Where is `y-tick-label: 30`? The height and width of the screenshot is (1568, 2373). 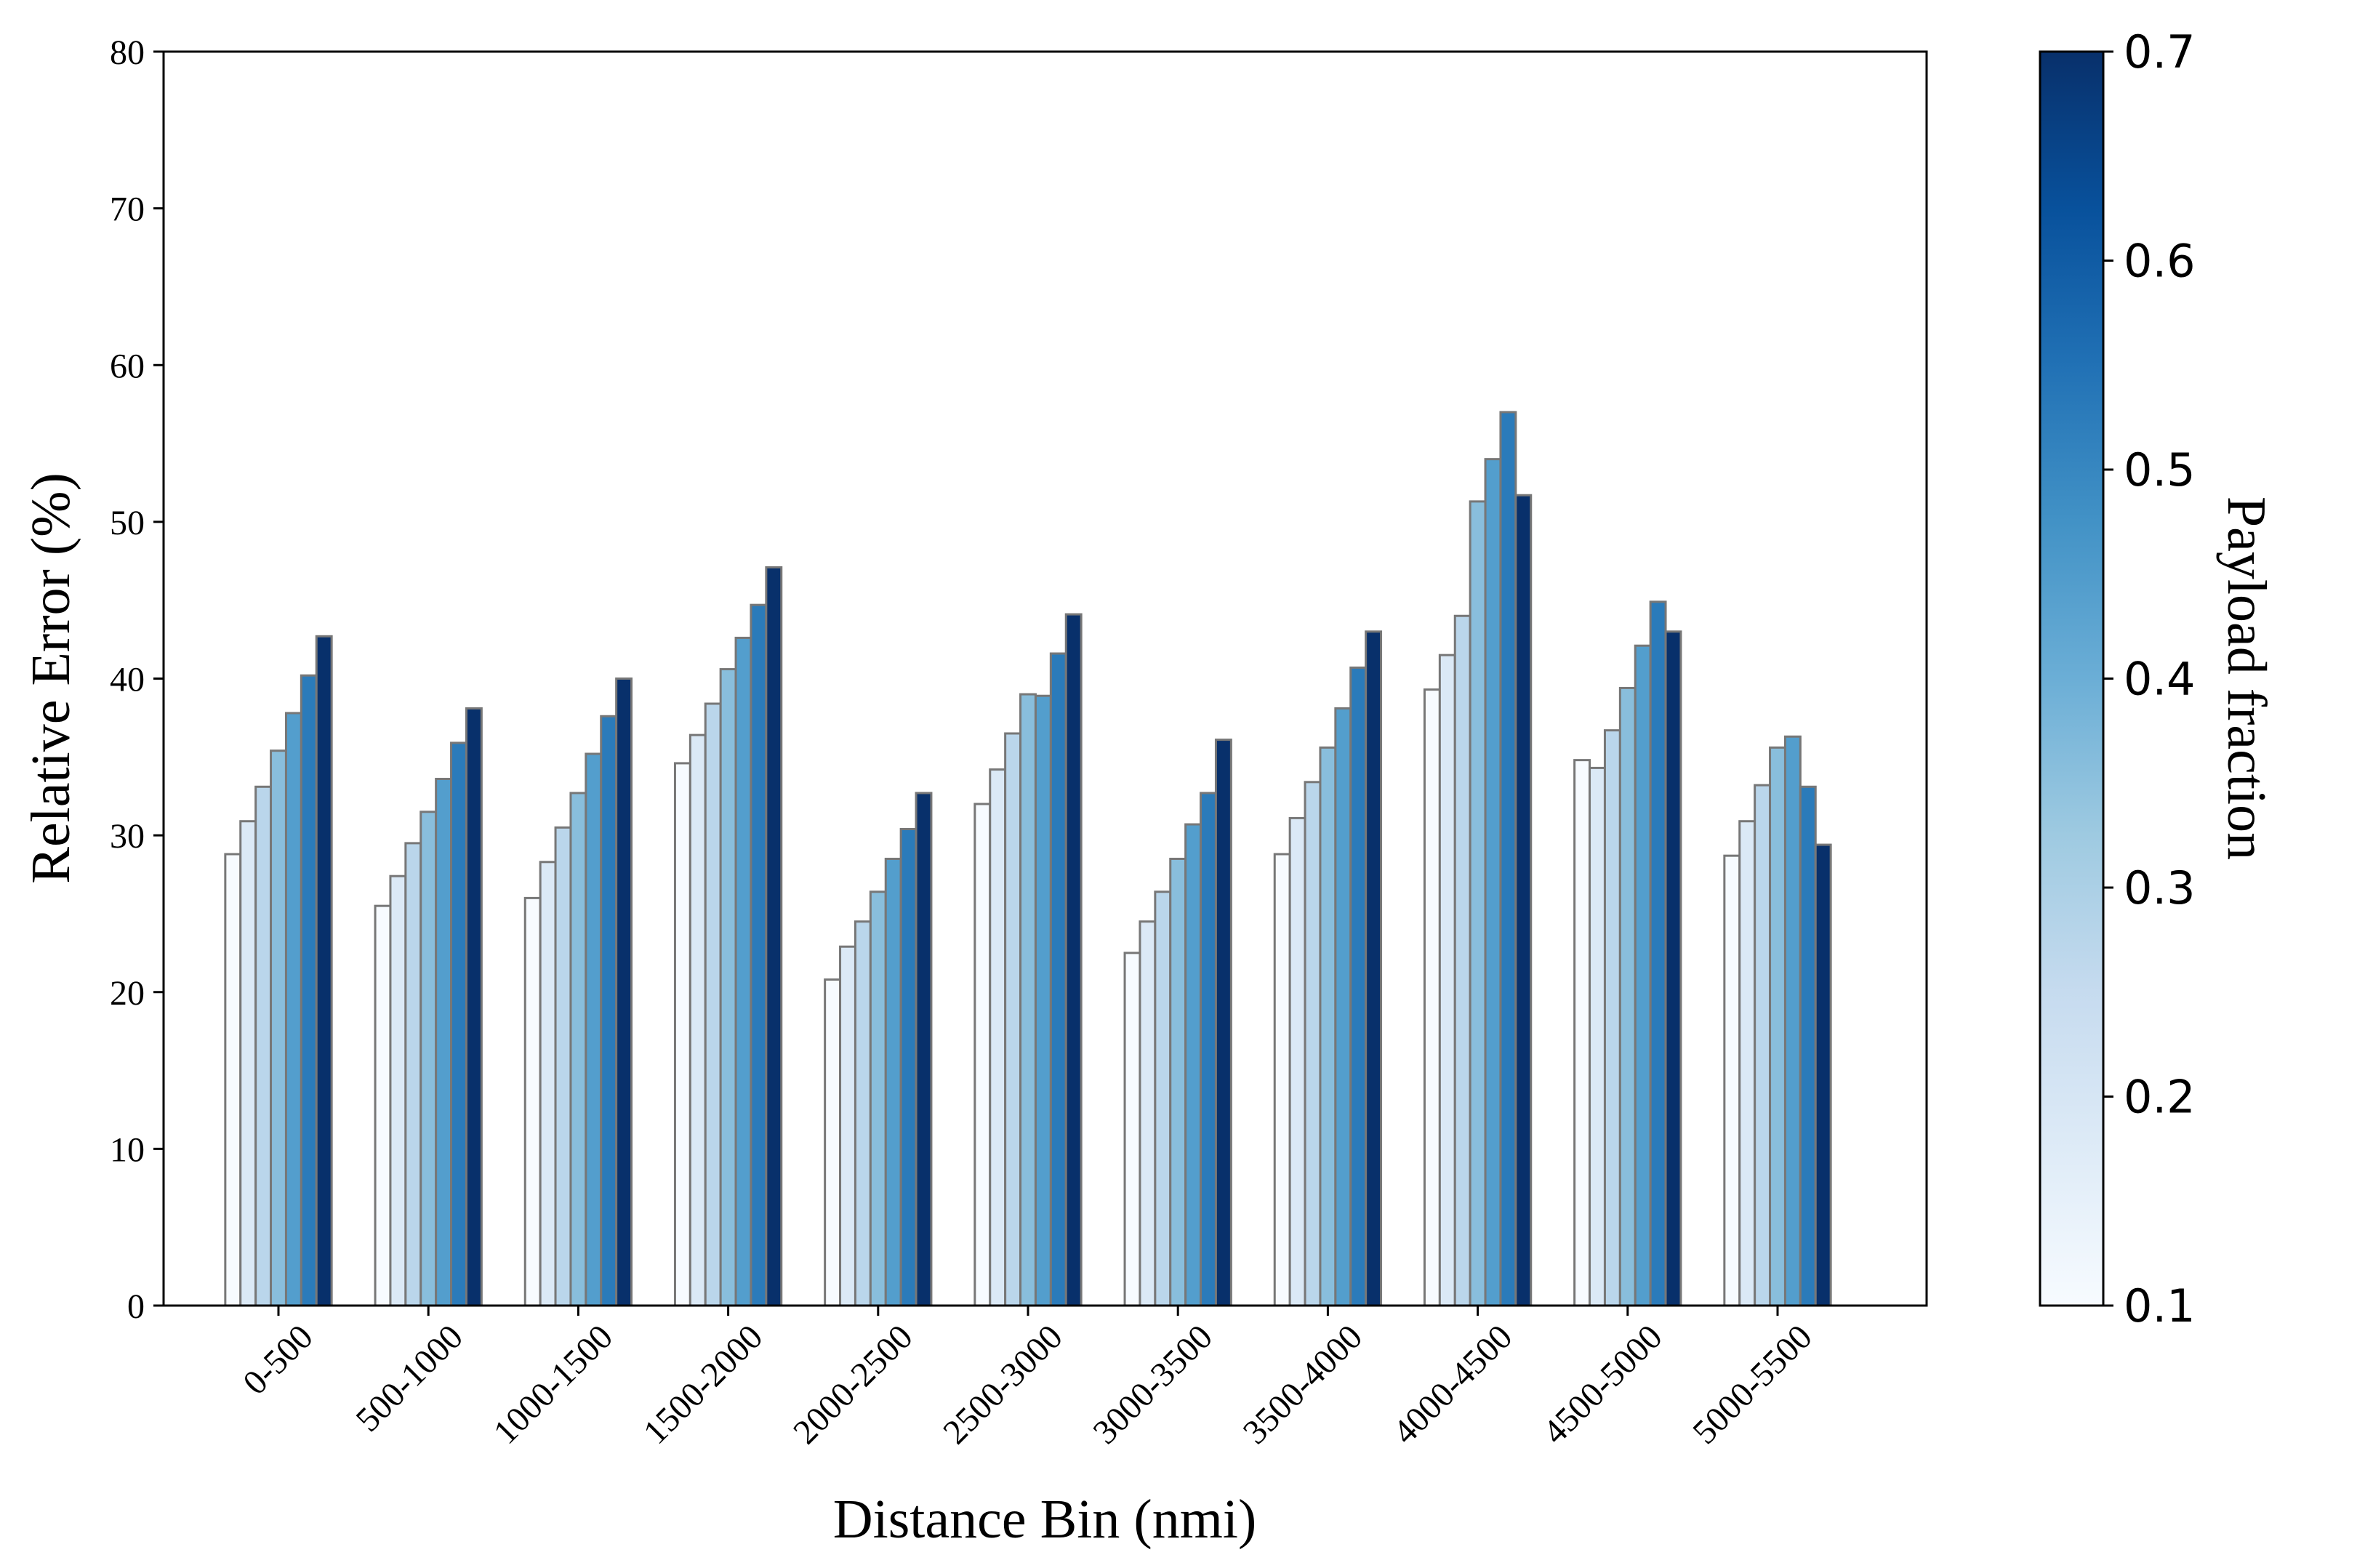
y-tick-label: 30 is located at coordinates (127, 836).